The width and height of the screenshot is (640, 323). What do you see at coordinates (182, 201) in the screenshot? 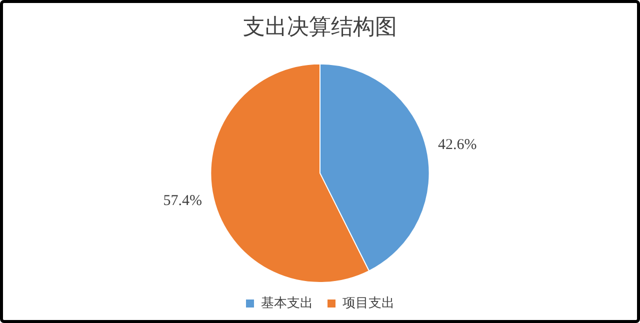
I see `data-label: 57.4%` at bounding box center [182, 201].